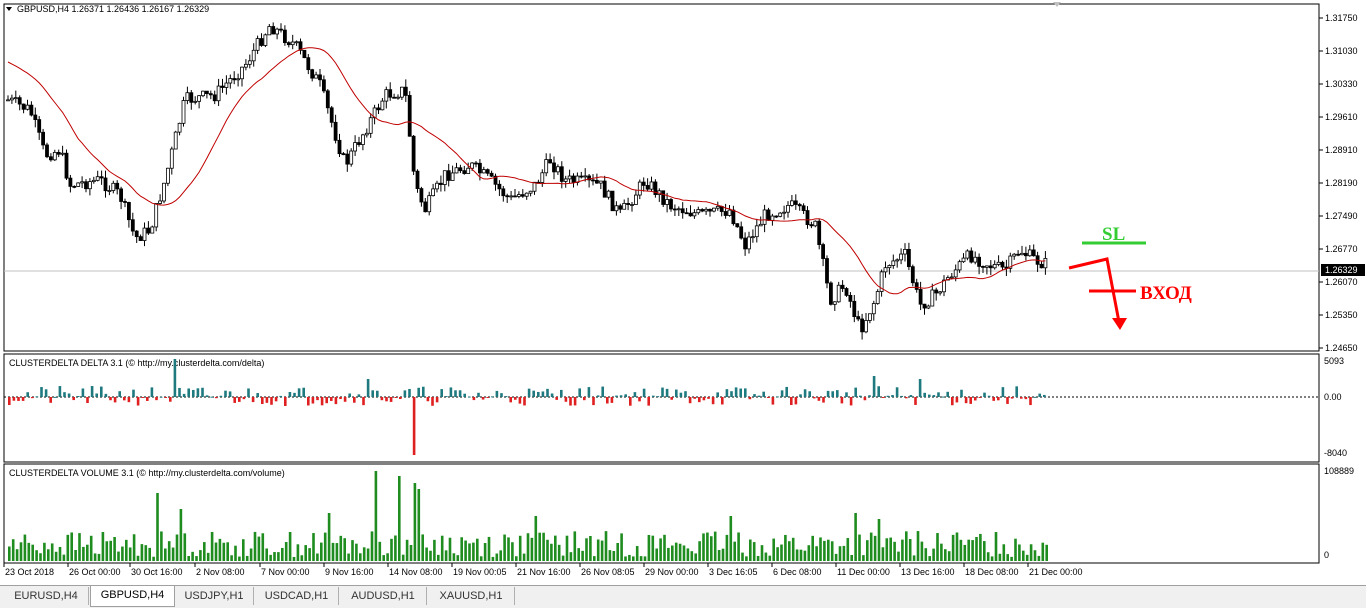 Image resolution: width=1366 pixels, height=608 pixels. Describe the element at coordinates (1341, 84) in the screenshot. I see `price-label: 1.30330` at that location.